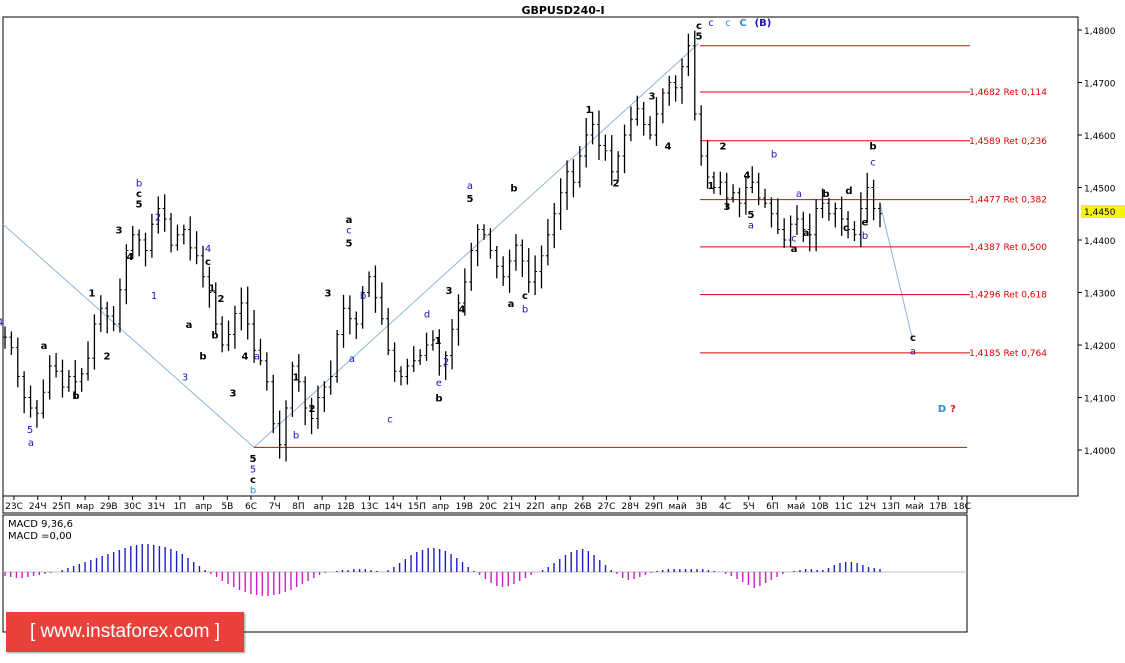 This screenshot has width=1125, height=663. Describe the element at coordinates (1100, 213) in the screenshot. I see `svg-text: 1,4450` at that location.